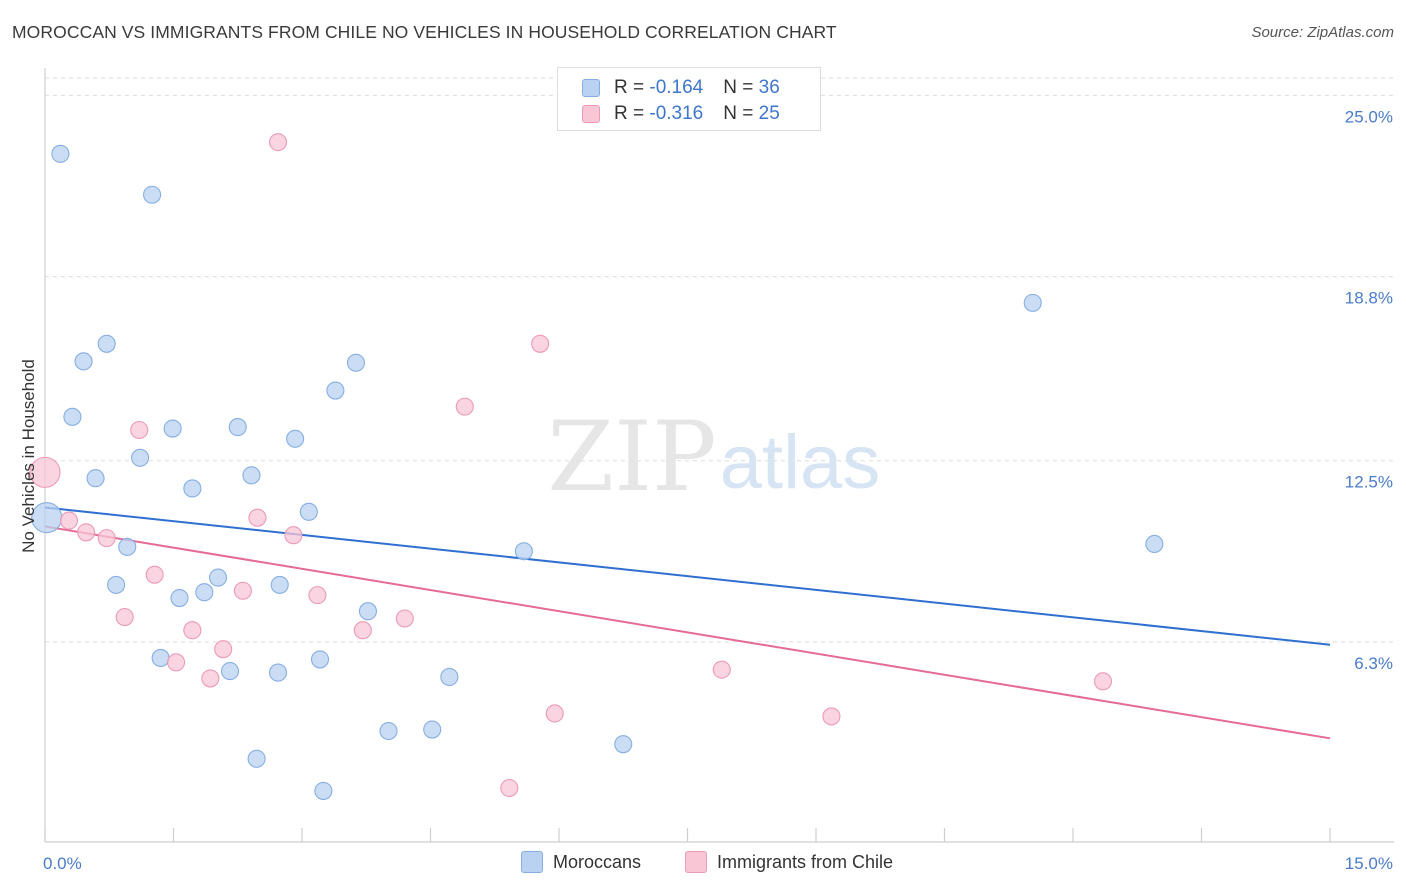  Describe the element at coordinates (1369, 863) in the screenshot. I see `x-tick-label: 15.0%` at that location.